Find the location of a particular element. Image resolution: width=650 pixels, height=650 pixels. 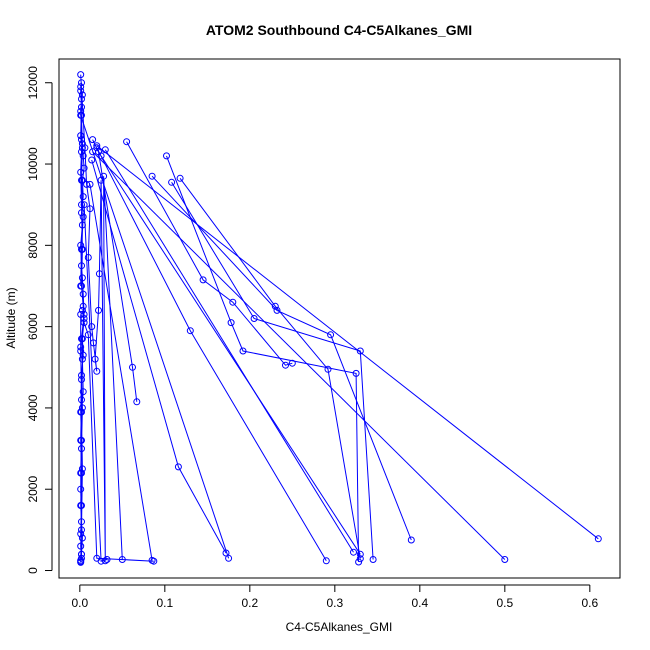

x-axis: 0.0 0.1 0.2 0.3 0.4 0.5 0.6 is located at coordinates (334, 597).